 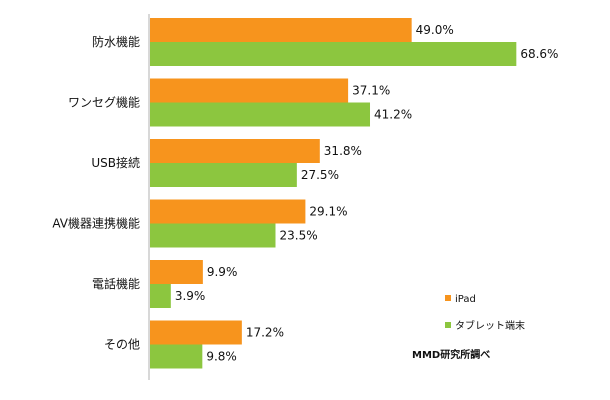 I want to click on legend-label-tablet: タブレット端末, so click(x=490, y=325).